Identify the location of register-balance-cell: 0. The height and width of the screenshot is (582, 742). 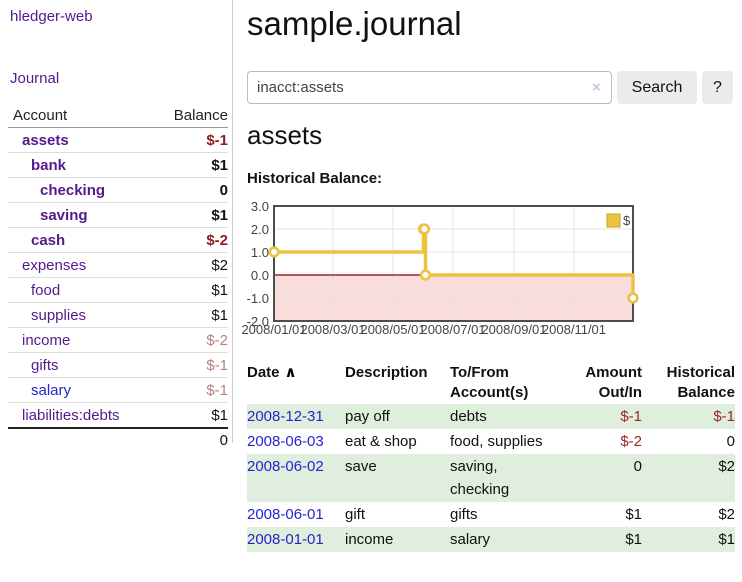
(730, 441).